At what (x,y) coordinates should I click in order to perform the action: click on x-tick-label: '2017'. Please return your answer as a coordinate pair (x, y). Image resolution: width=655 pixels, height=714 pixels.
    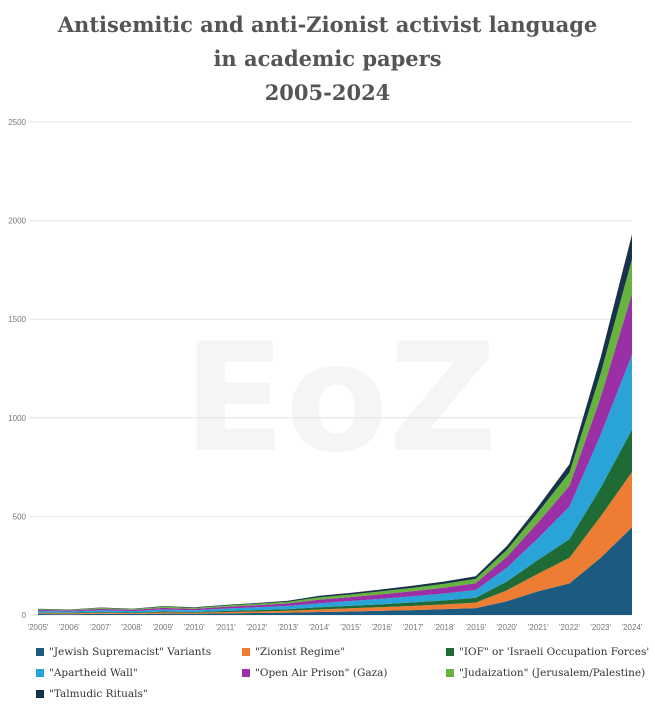
    Looking at the image, I should click on (413, 627).